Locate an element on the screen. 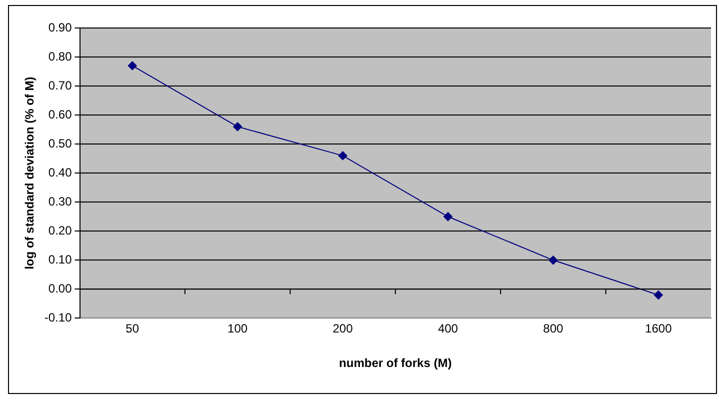 Image resolution: width=719 pixels, height=401 pixels. x-tick-label: 50 is located at coordinates (133, 329).